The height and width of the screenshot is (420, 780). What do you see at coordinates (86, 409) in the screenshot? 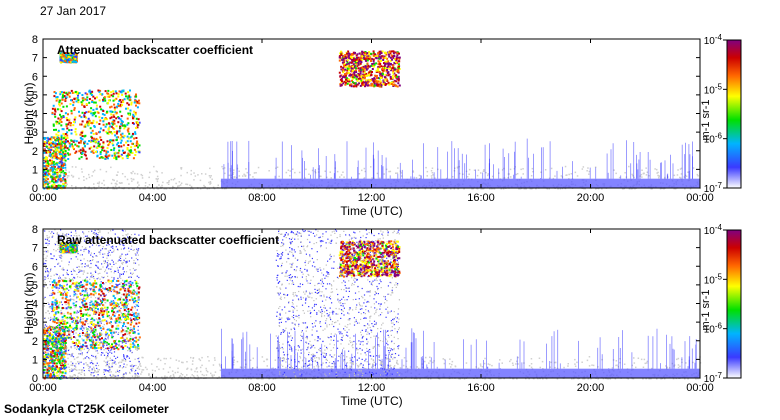
I see `instrument-label: Sodankyla CT25K ceilometer` at bounding box center [86, 409].